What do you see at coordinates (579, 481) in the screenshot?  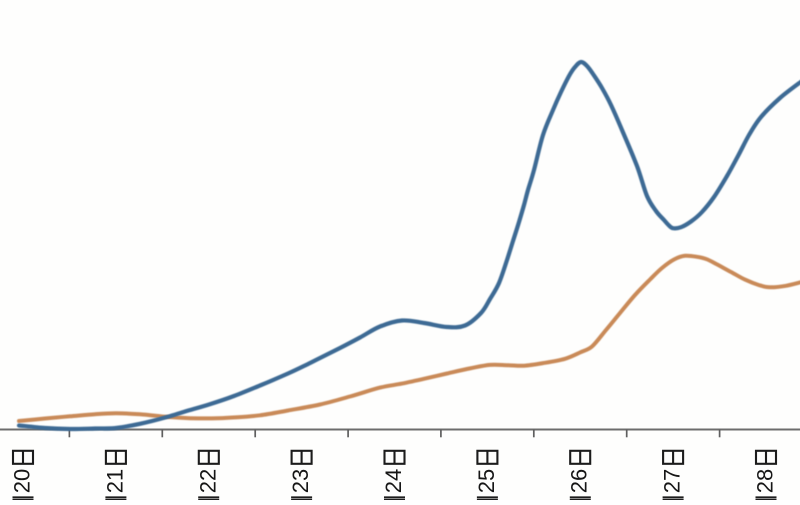 I see `svg-text: 26` at bounding box center [579, 481].